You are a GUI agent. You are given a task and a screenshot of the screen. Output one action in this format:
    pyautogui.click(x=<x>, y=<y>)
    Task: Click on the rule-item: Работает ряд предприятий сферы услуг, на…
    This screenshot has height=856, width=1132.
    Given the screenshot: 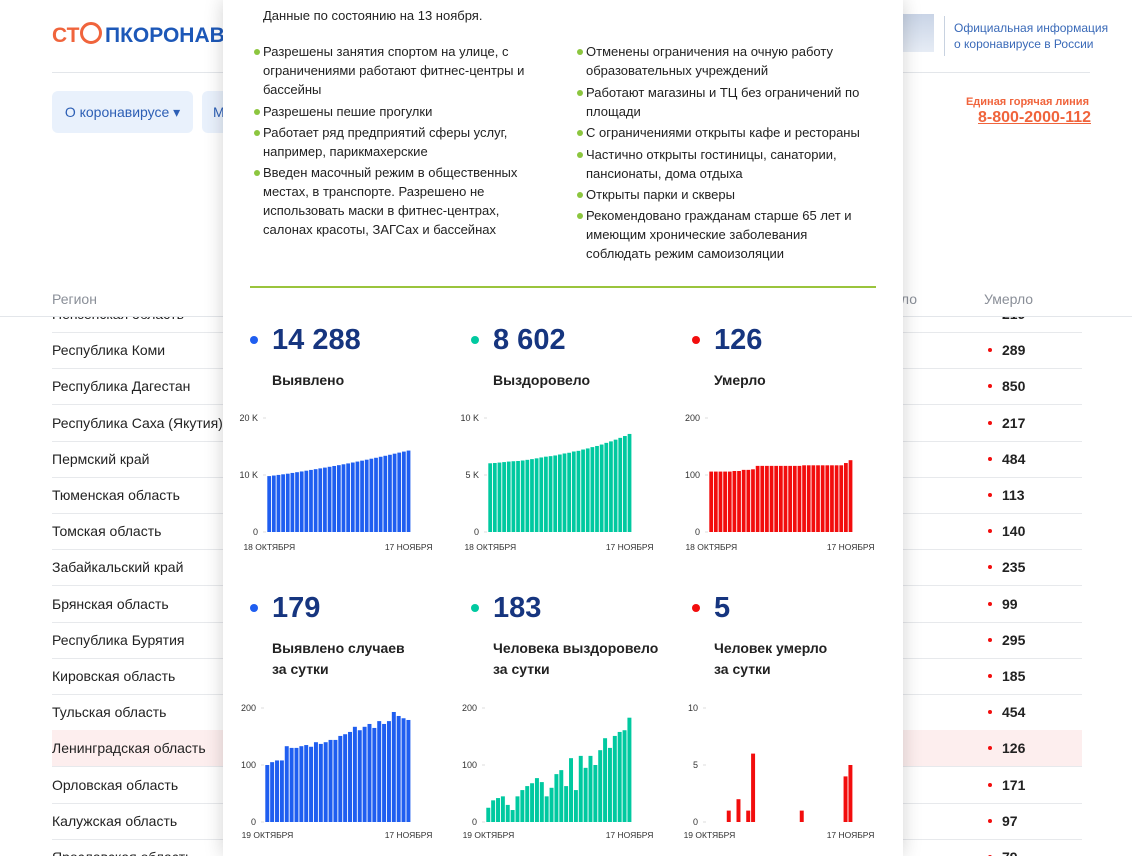 What is the action you would take?
    pyautogui.click(x=385, y=142)
    